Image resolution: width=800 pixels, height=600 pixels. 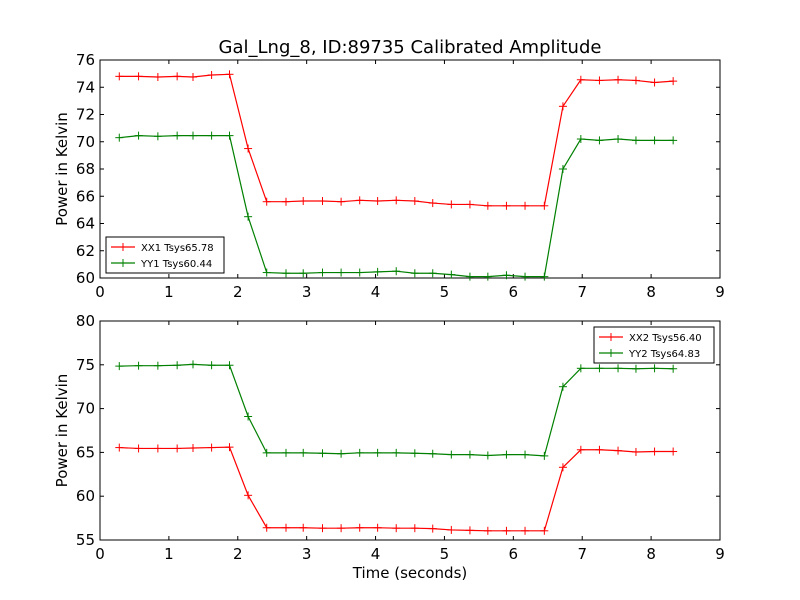 I want to click on y-tick-label: 62, so click(x=85, y=251).